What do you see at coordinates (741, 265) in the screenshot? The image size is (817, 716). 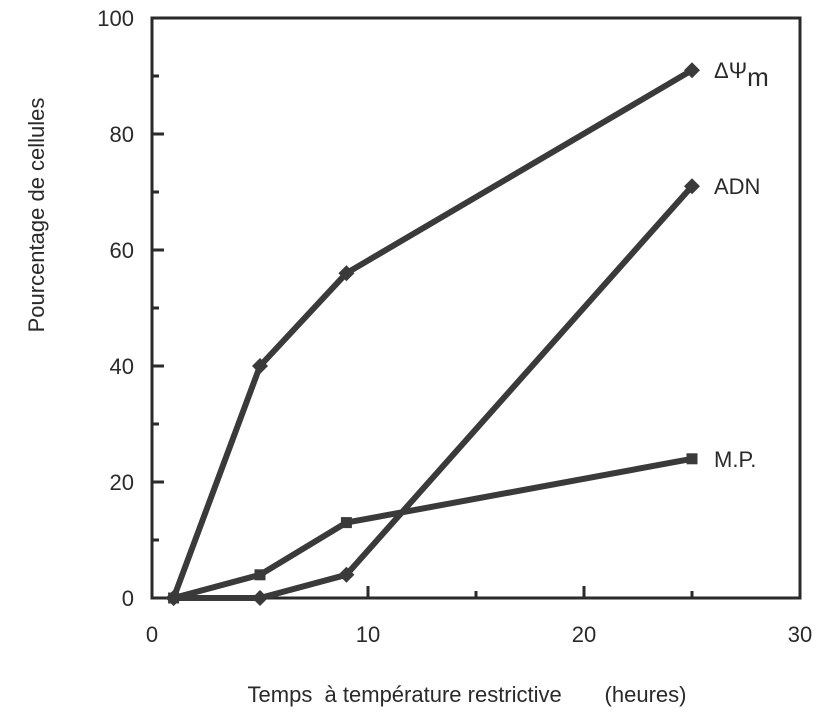 I see `series-labels: ΔΨm ADN M.P.` at bounding box center [741, 265].